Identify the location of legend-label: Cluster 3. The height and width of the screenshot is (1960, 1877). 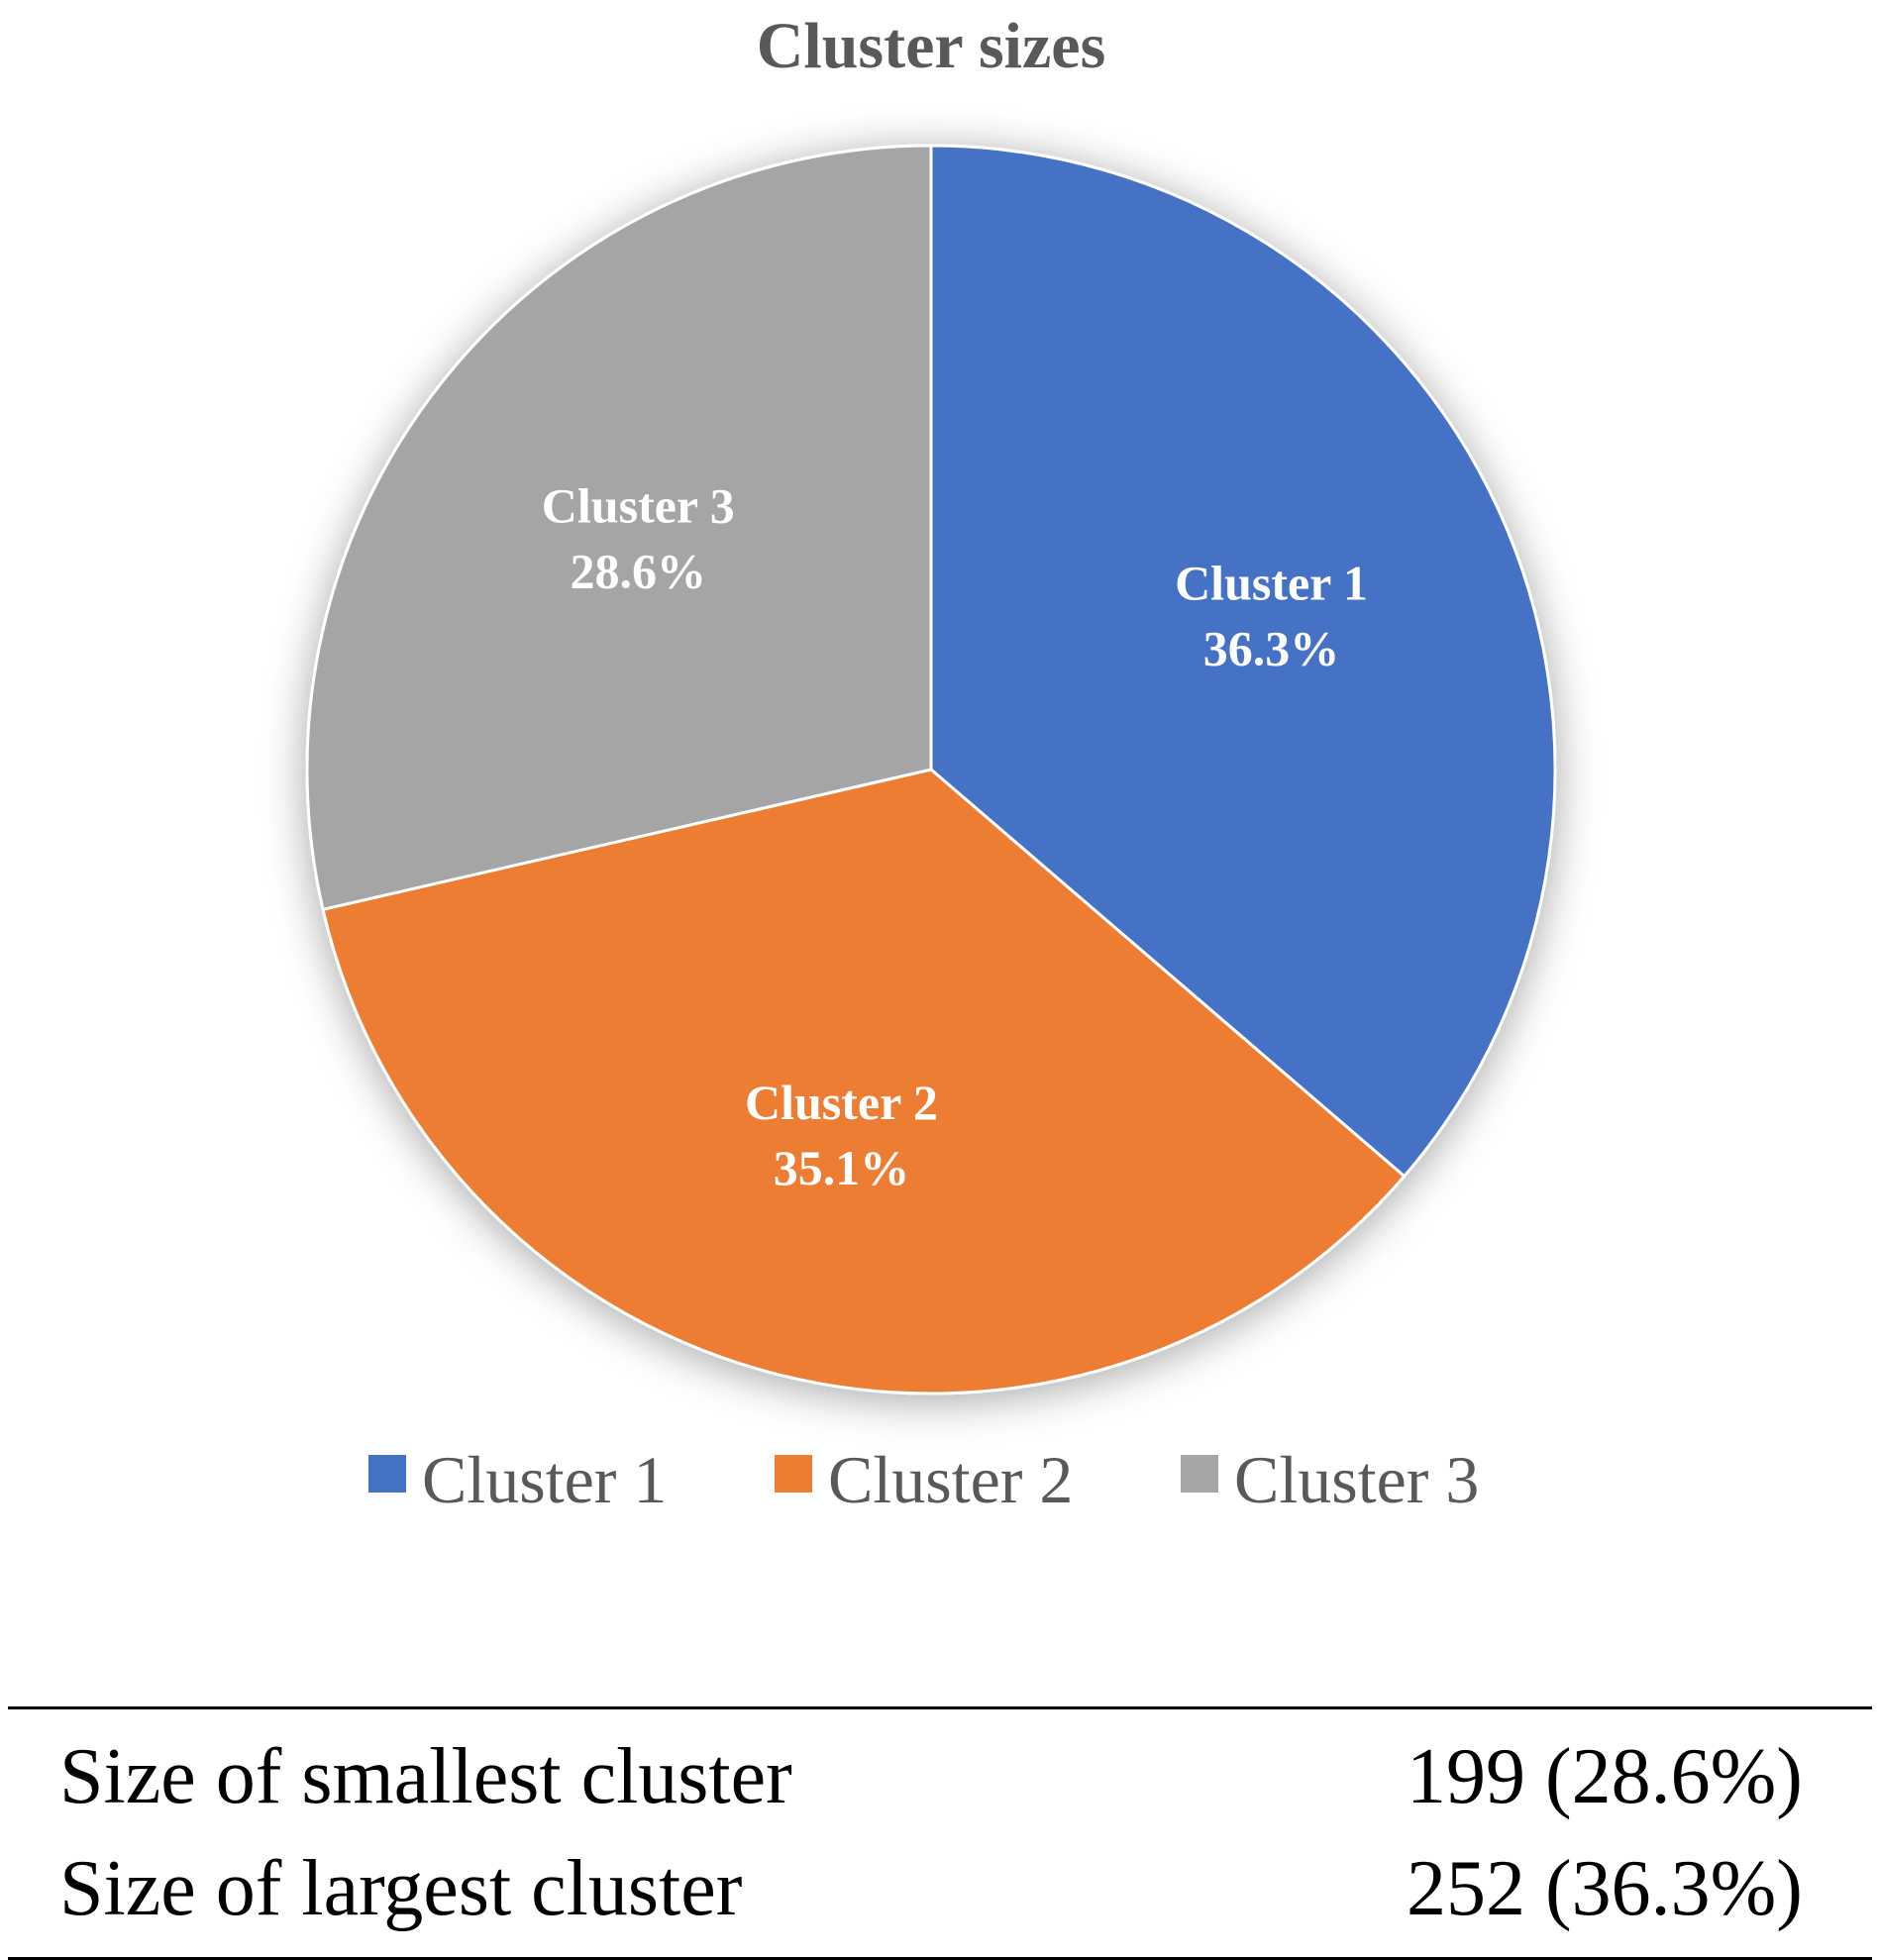
(1356, 1480).